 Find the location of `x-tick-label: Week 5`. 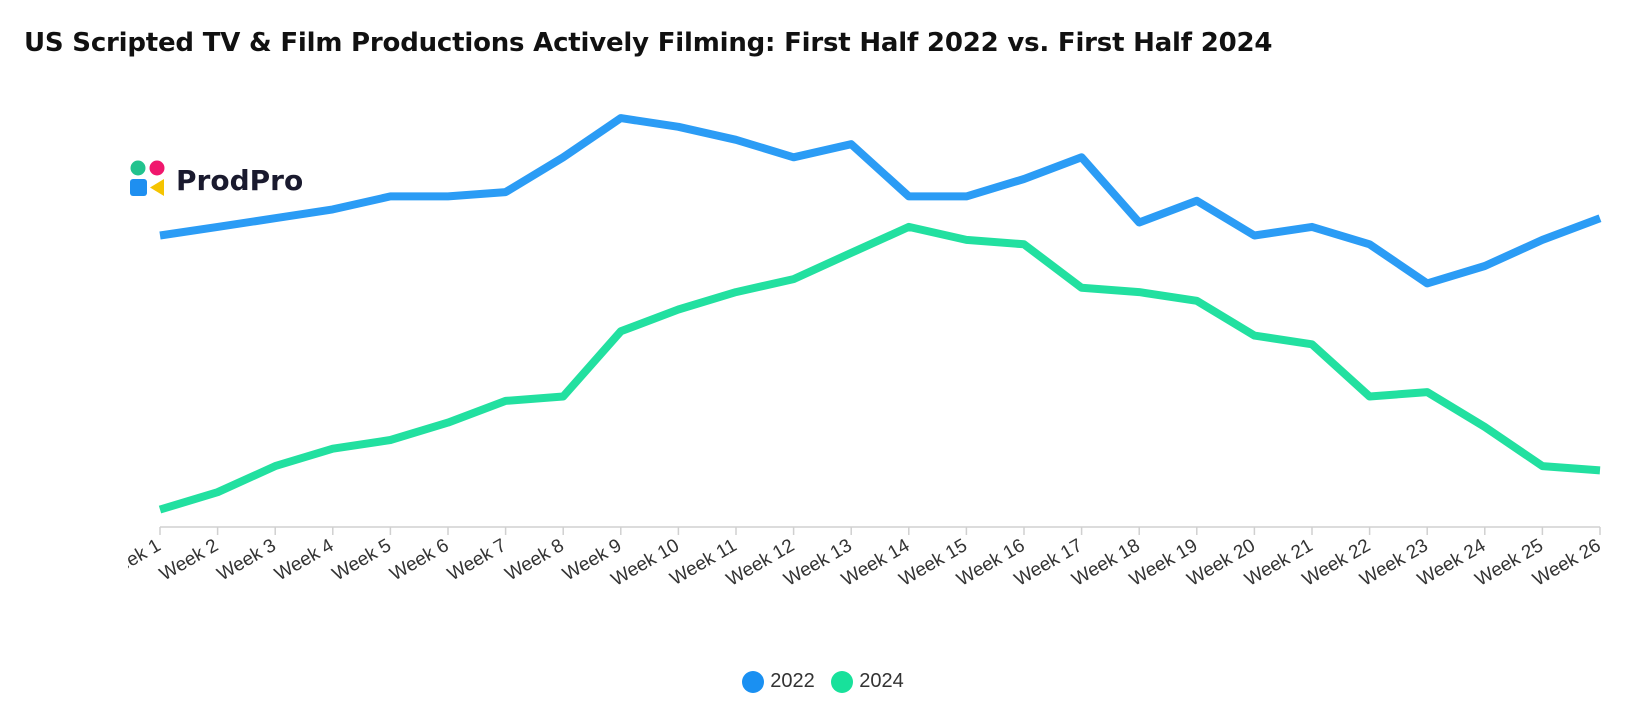

x-tick-label: Week 5 is located at coordinates (362, 560).